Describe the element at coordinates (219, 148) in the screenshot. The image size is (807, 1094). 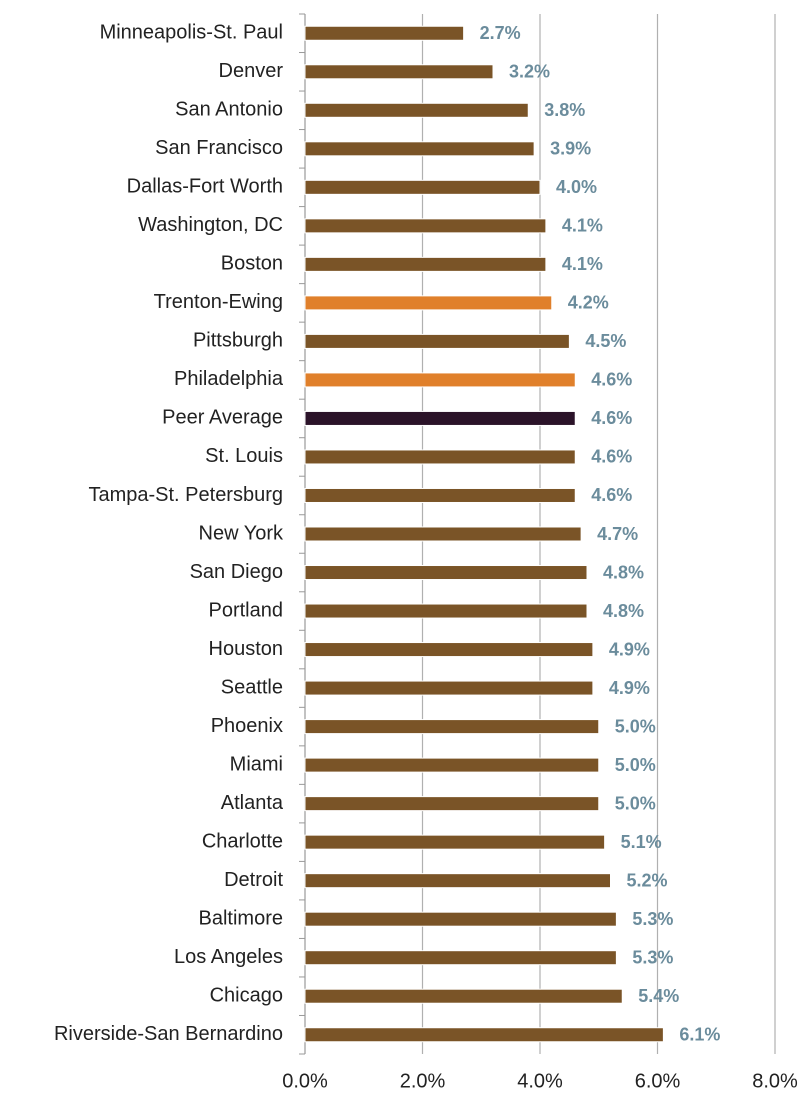
I see `category-label: San Francisco` at that location.